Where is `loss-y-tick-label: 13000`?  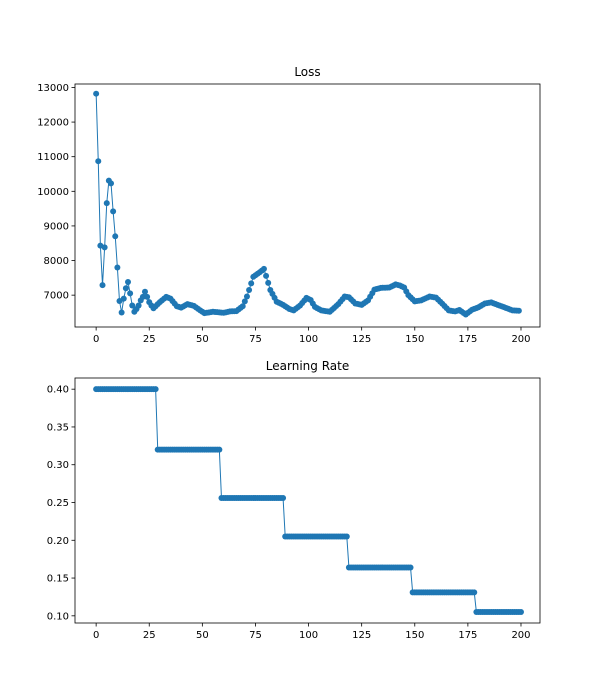
loss-y-tick-label: 13000 is located at coordinates (53, 88).